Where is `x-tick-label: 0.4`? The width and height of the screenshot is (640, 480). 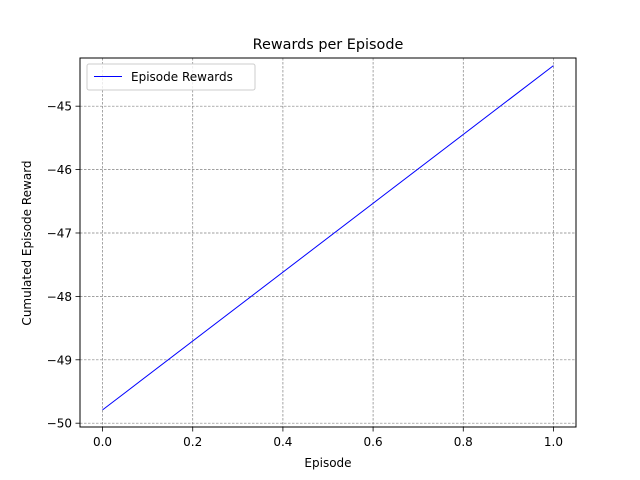 x-tick-label: 0.4 is located at coordinates (282, 442).